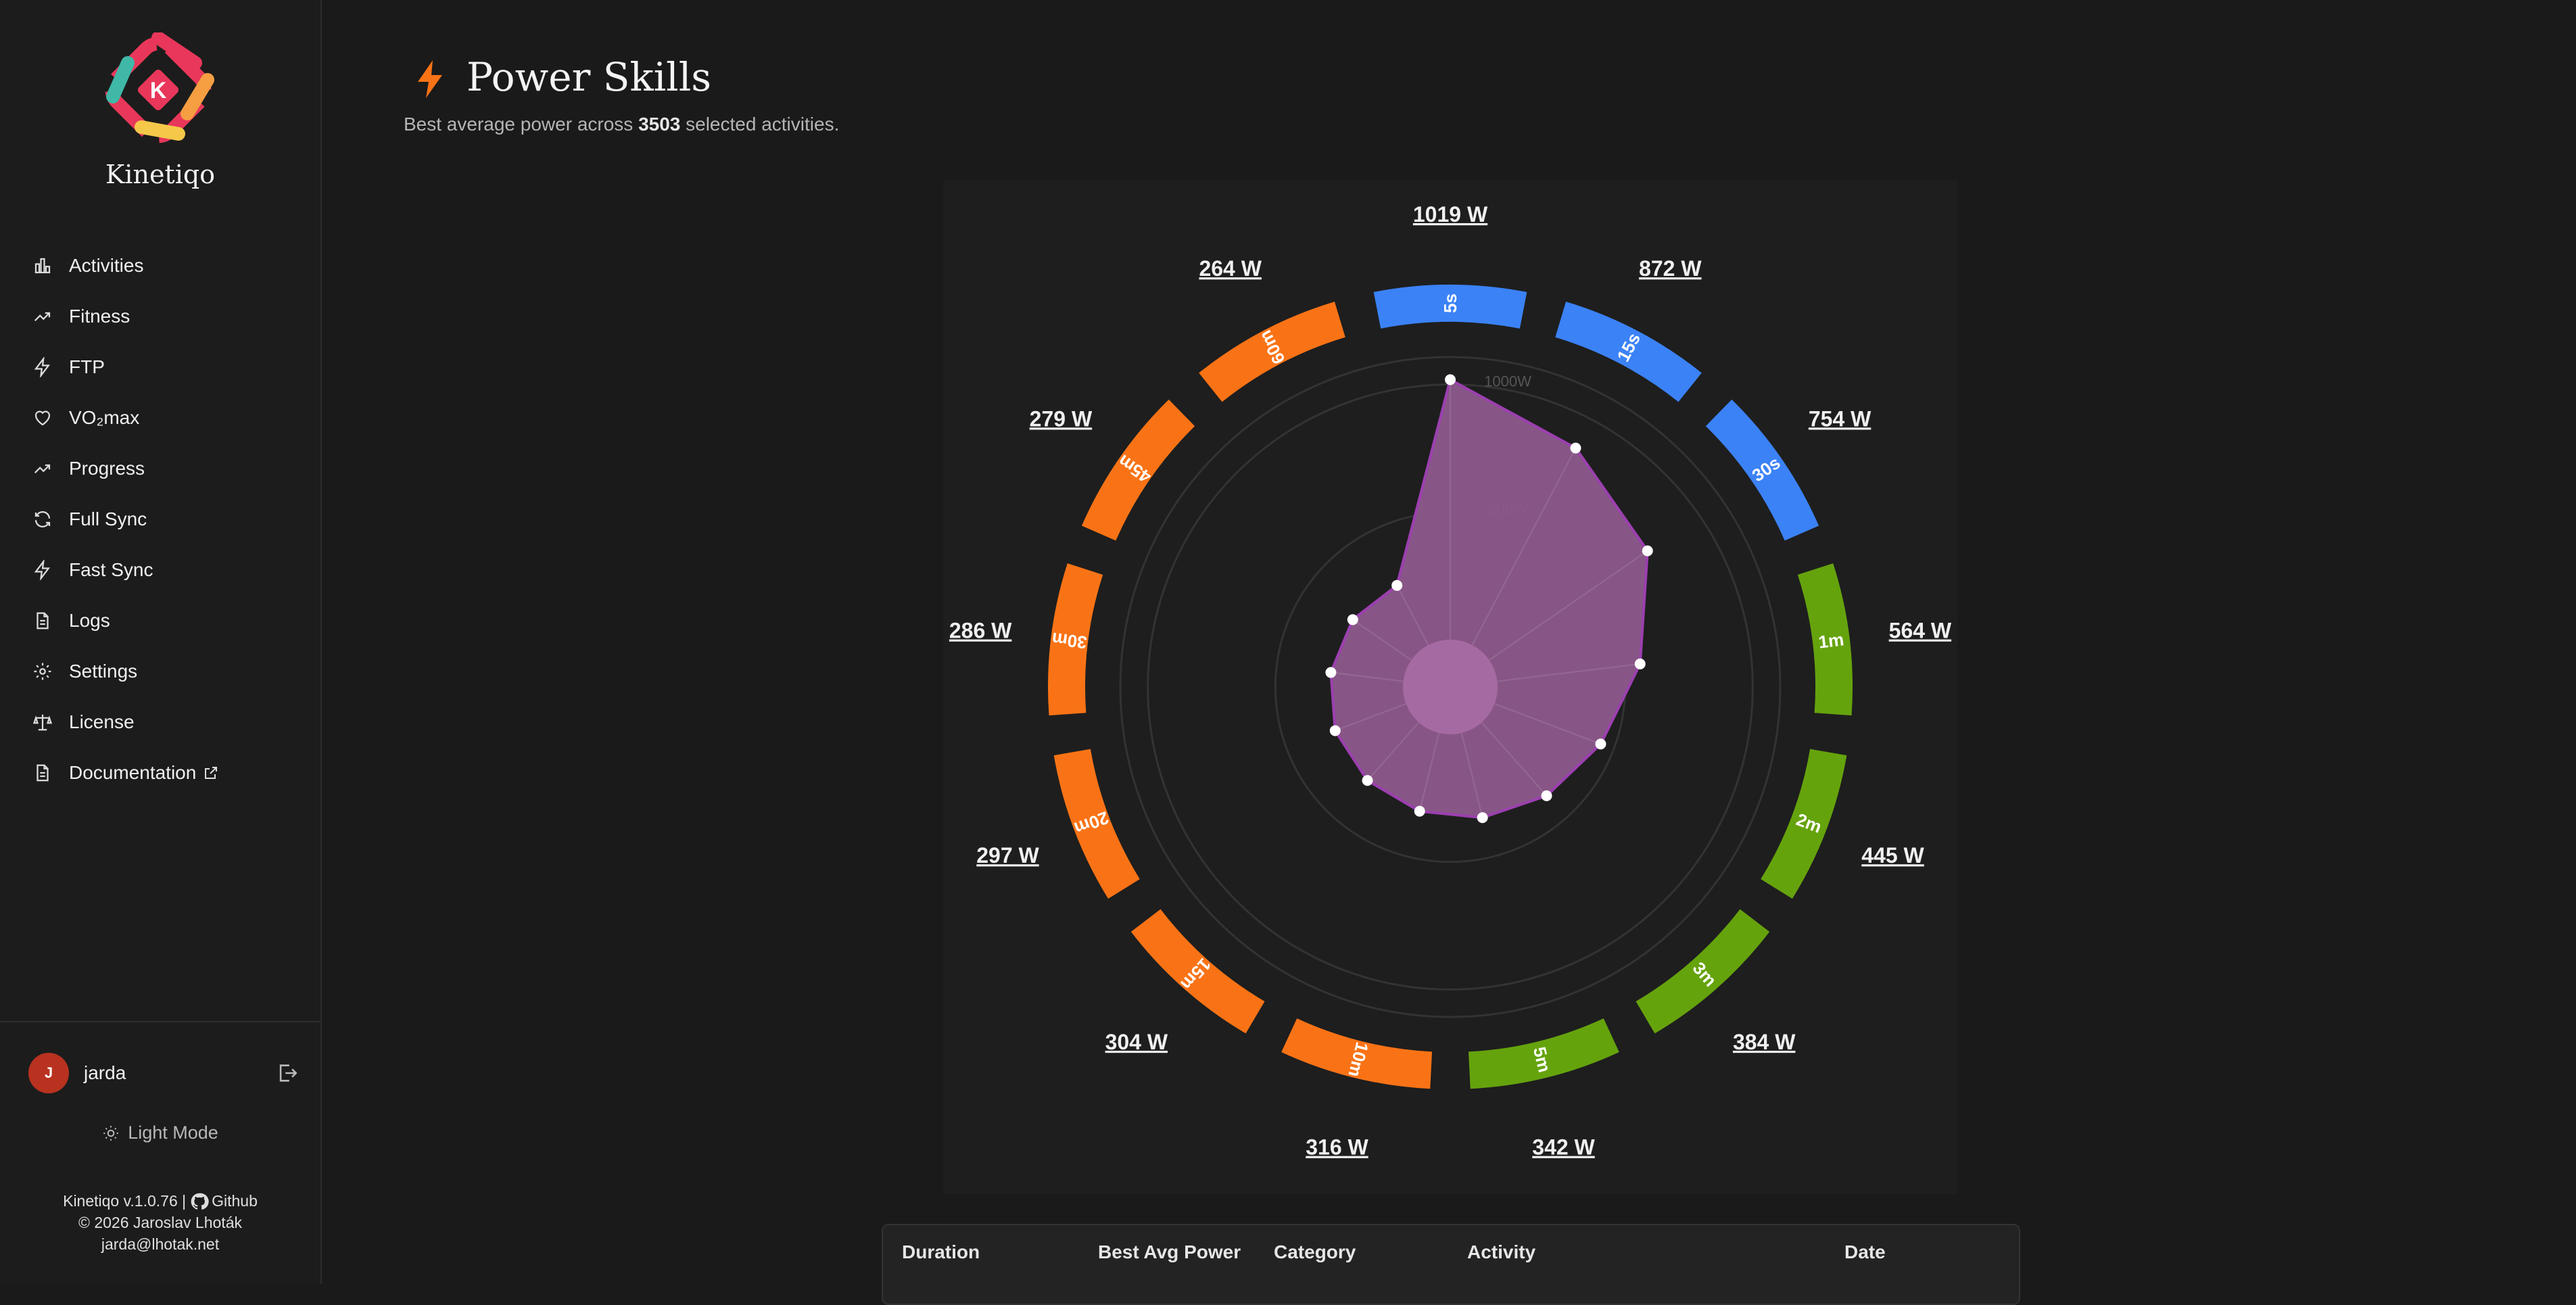  What do you see at coordinates (106, 265) in the screenshot?
I see `sidebar-item-label: Activities` at bounding box center [106, 265].